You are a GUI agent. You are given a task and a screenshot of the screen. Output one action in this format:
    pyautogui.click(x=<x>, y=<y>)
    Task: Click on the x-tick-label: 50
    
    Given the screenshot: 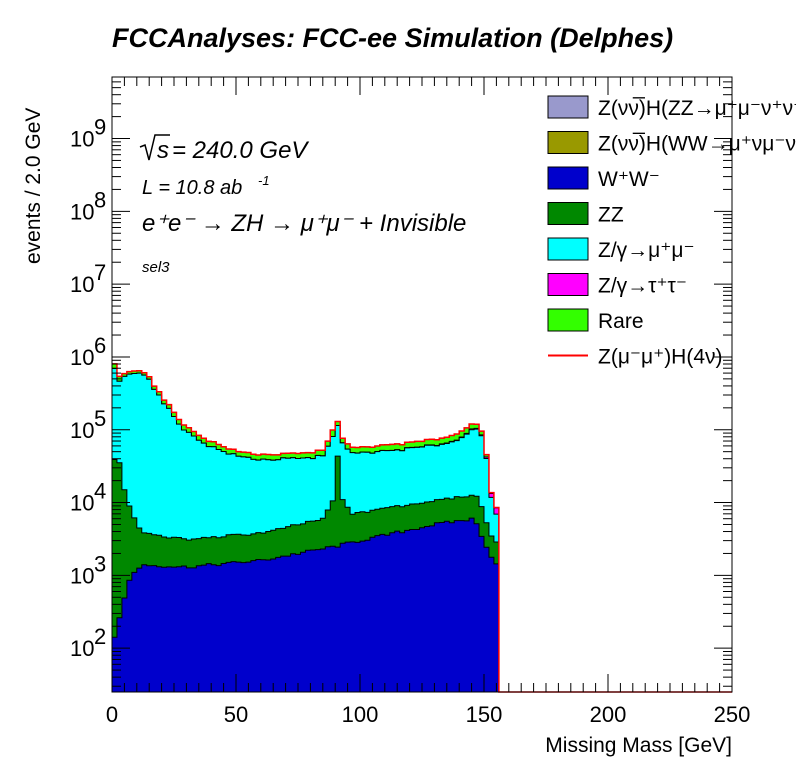 What is the action you would take?
    pyautogui.click(x=236, y=714)
    